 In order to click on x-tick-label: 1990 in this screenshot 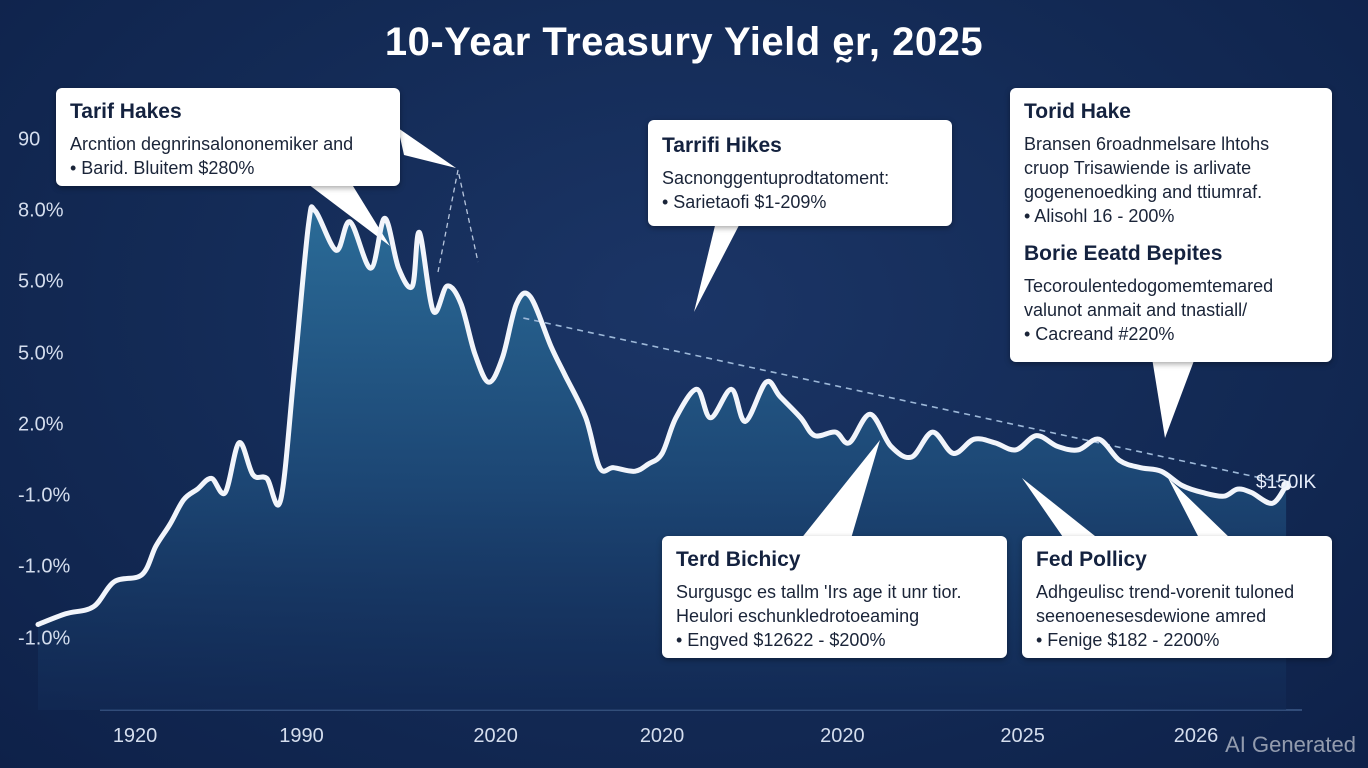, I will do `click(301, 736)`.